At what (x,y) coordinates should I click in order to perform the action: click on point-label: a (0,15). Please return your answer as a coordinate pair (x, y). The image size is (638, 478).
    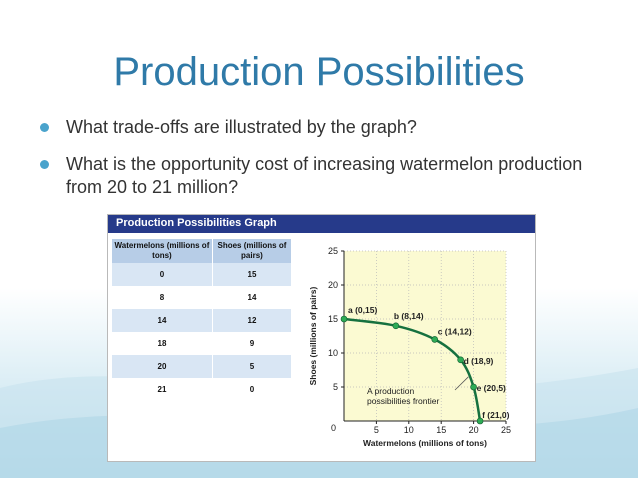
    Looking at the image, I should click on (362, 310).